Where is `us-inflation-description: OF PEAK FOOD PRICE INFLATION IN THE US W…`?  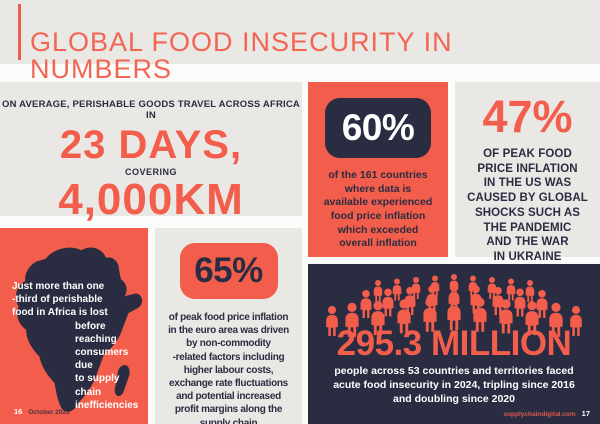 us-inflation-description: OF PEAK FOOD PRICE INFLATION IN THE US W… is located at coordinates (527, 206).